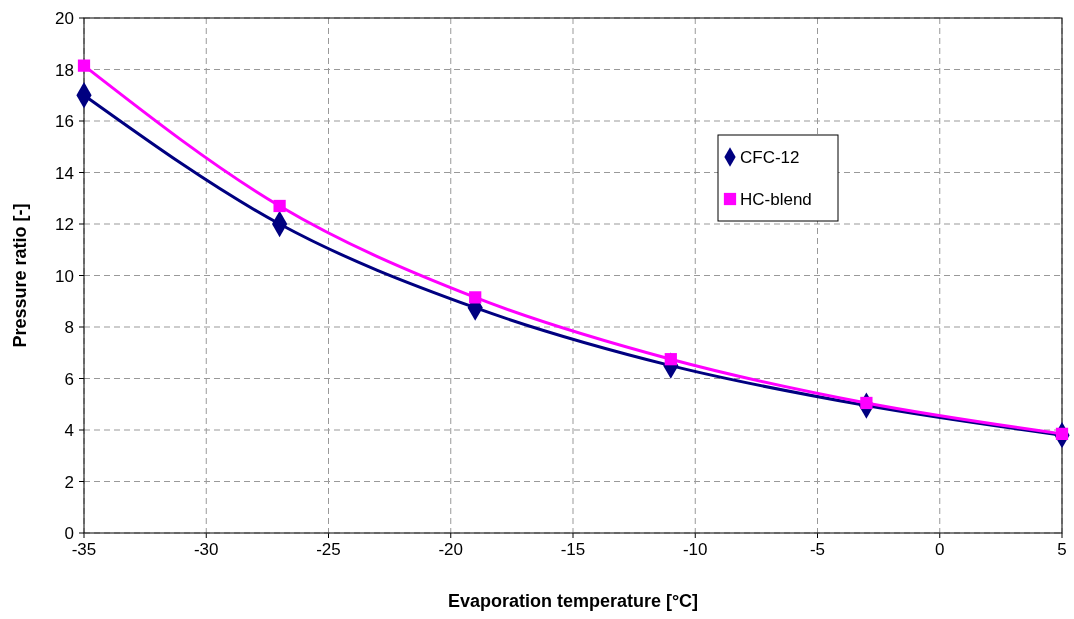  Describe the element at coordinates (940, 549) in the screenshot. I see `x-tick-label: 0` at that location.